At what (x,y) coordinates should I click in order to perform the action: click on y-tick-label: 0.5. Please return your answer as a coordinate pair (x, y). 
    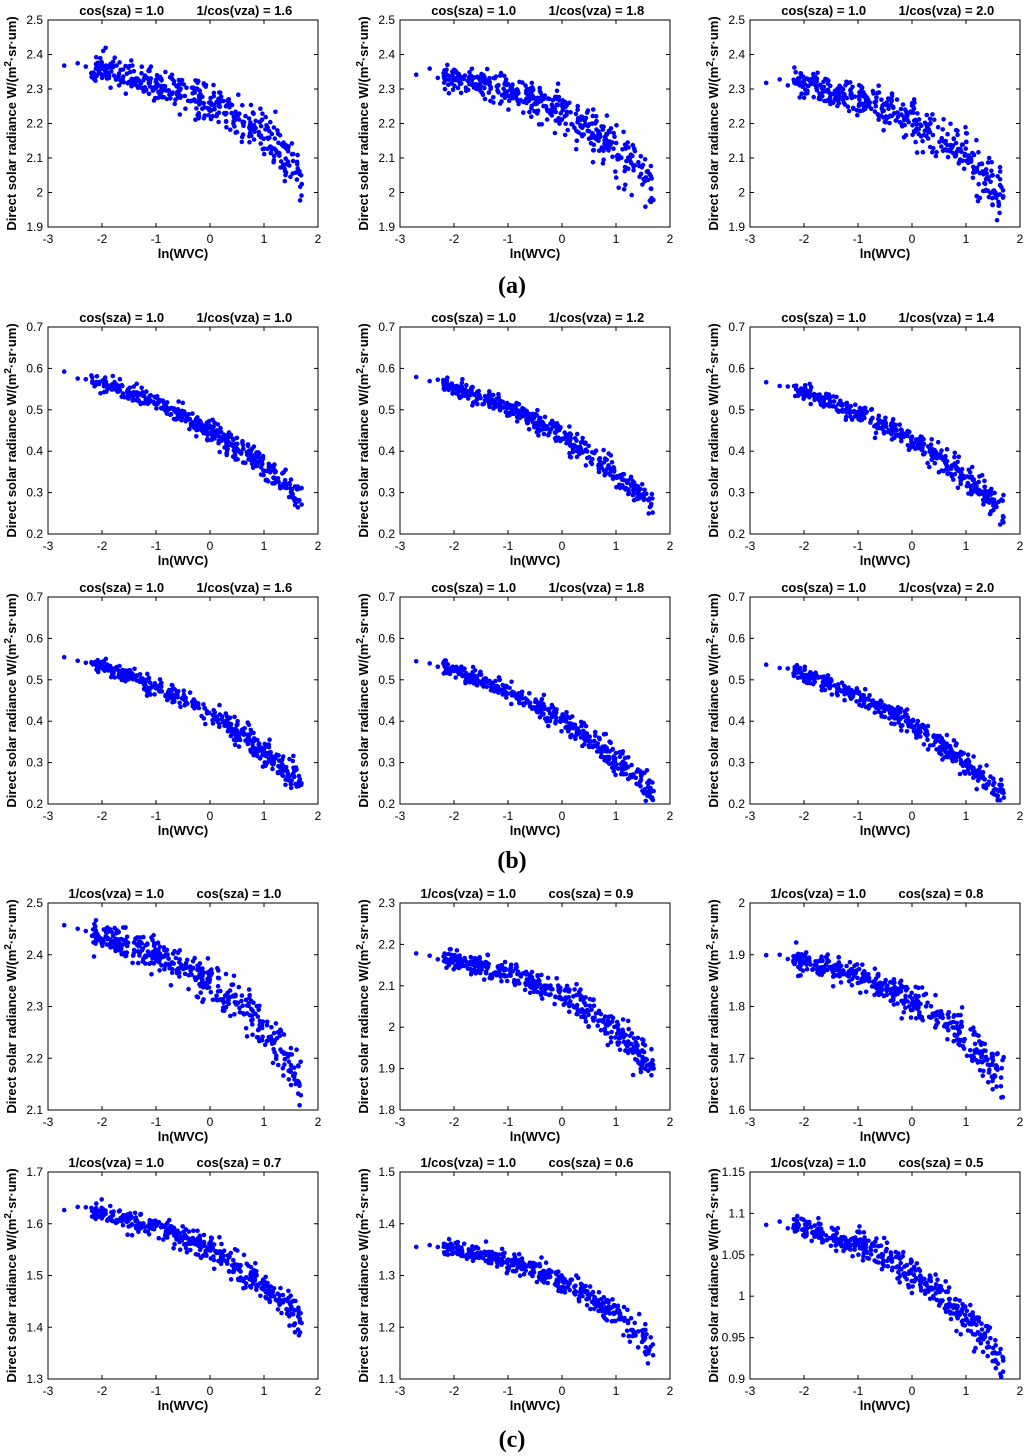
    Looking at the image, I should click on (736, 410).